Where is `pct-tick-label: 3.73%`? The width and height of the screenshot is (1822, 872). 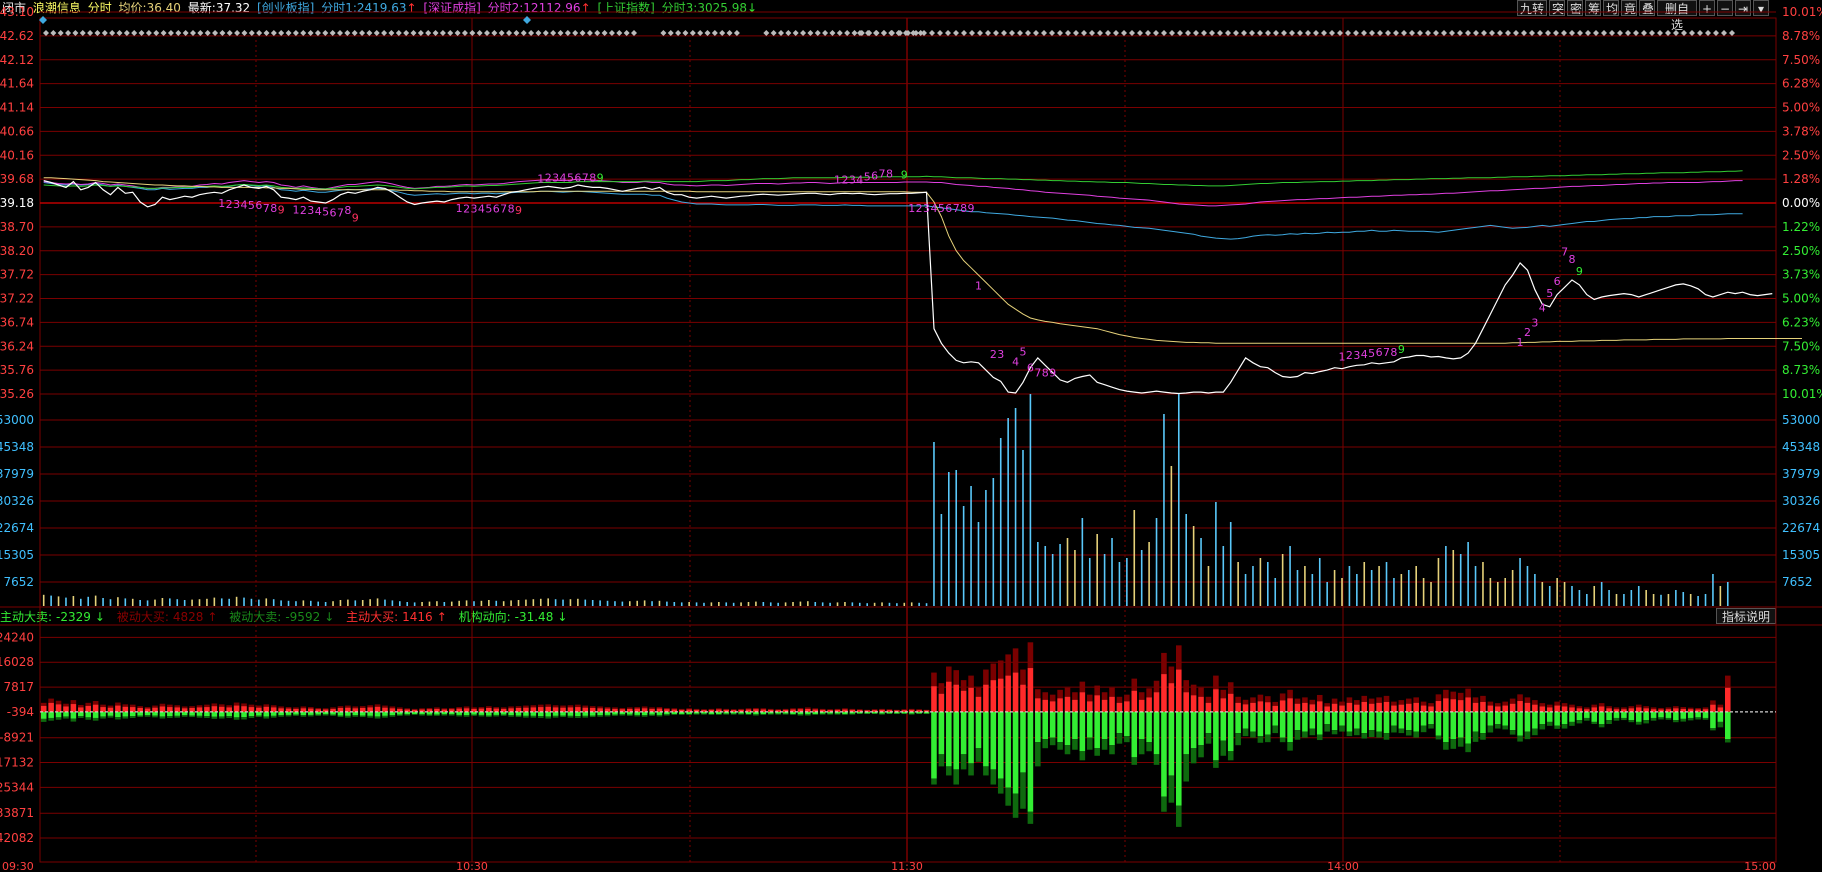
pct-tick-label: 3.73% is located at coordinates (1801, 275).